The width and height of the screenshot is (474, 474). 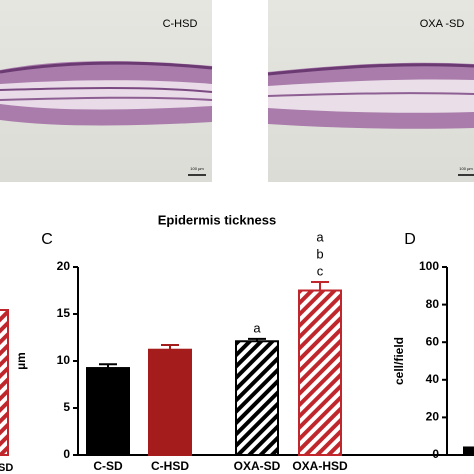 What do you see at coordinates (170, 466) in the screenshot?
I see `x-tick-label: C-HSD` at bounding box center [170, 466].